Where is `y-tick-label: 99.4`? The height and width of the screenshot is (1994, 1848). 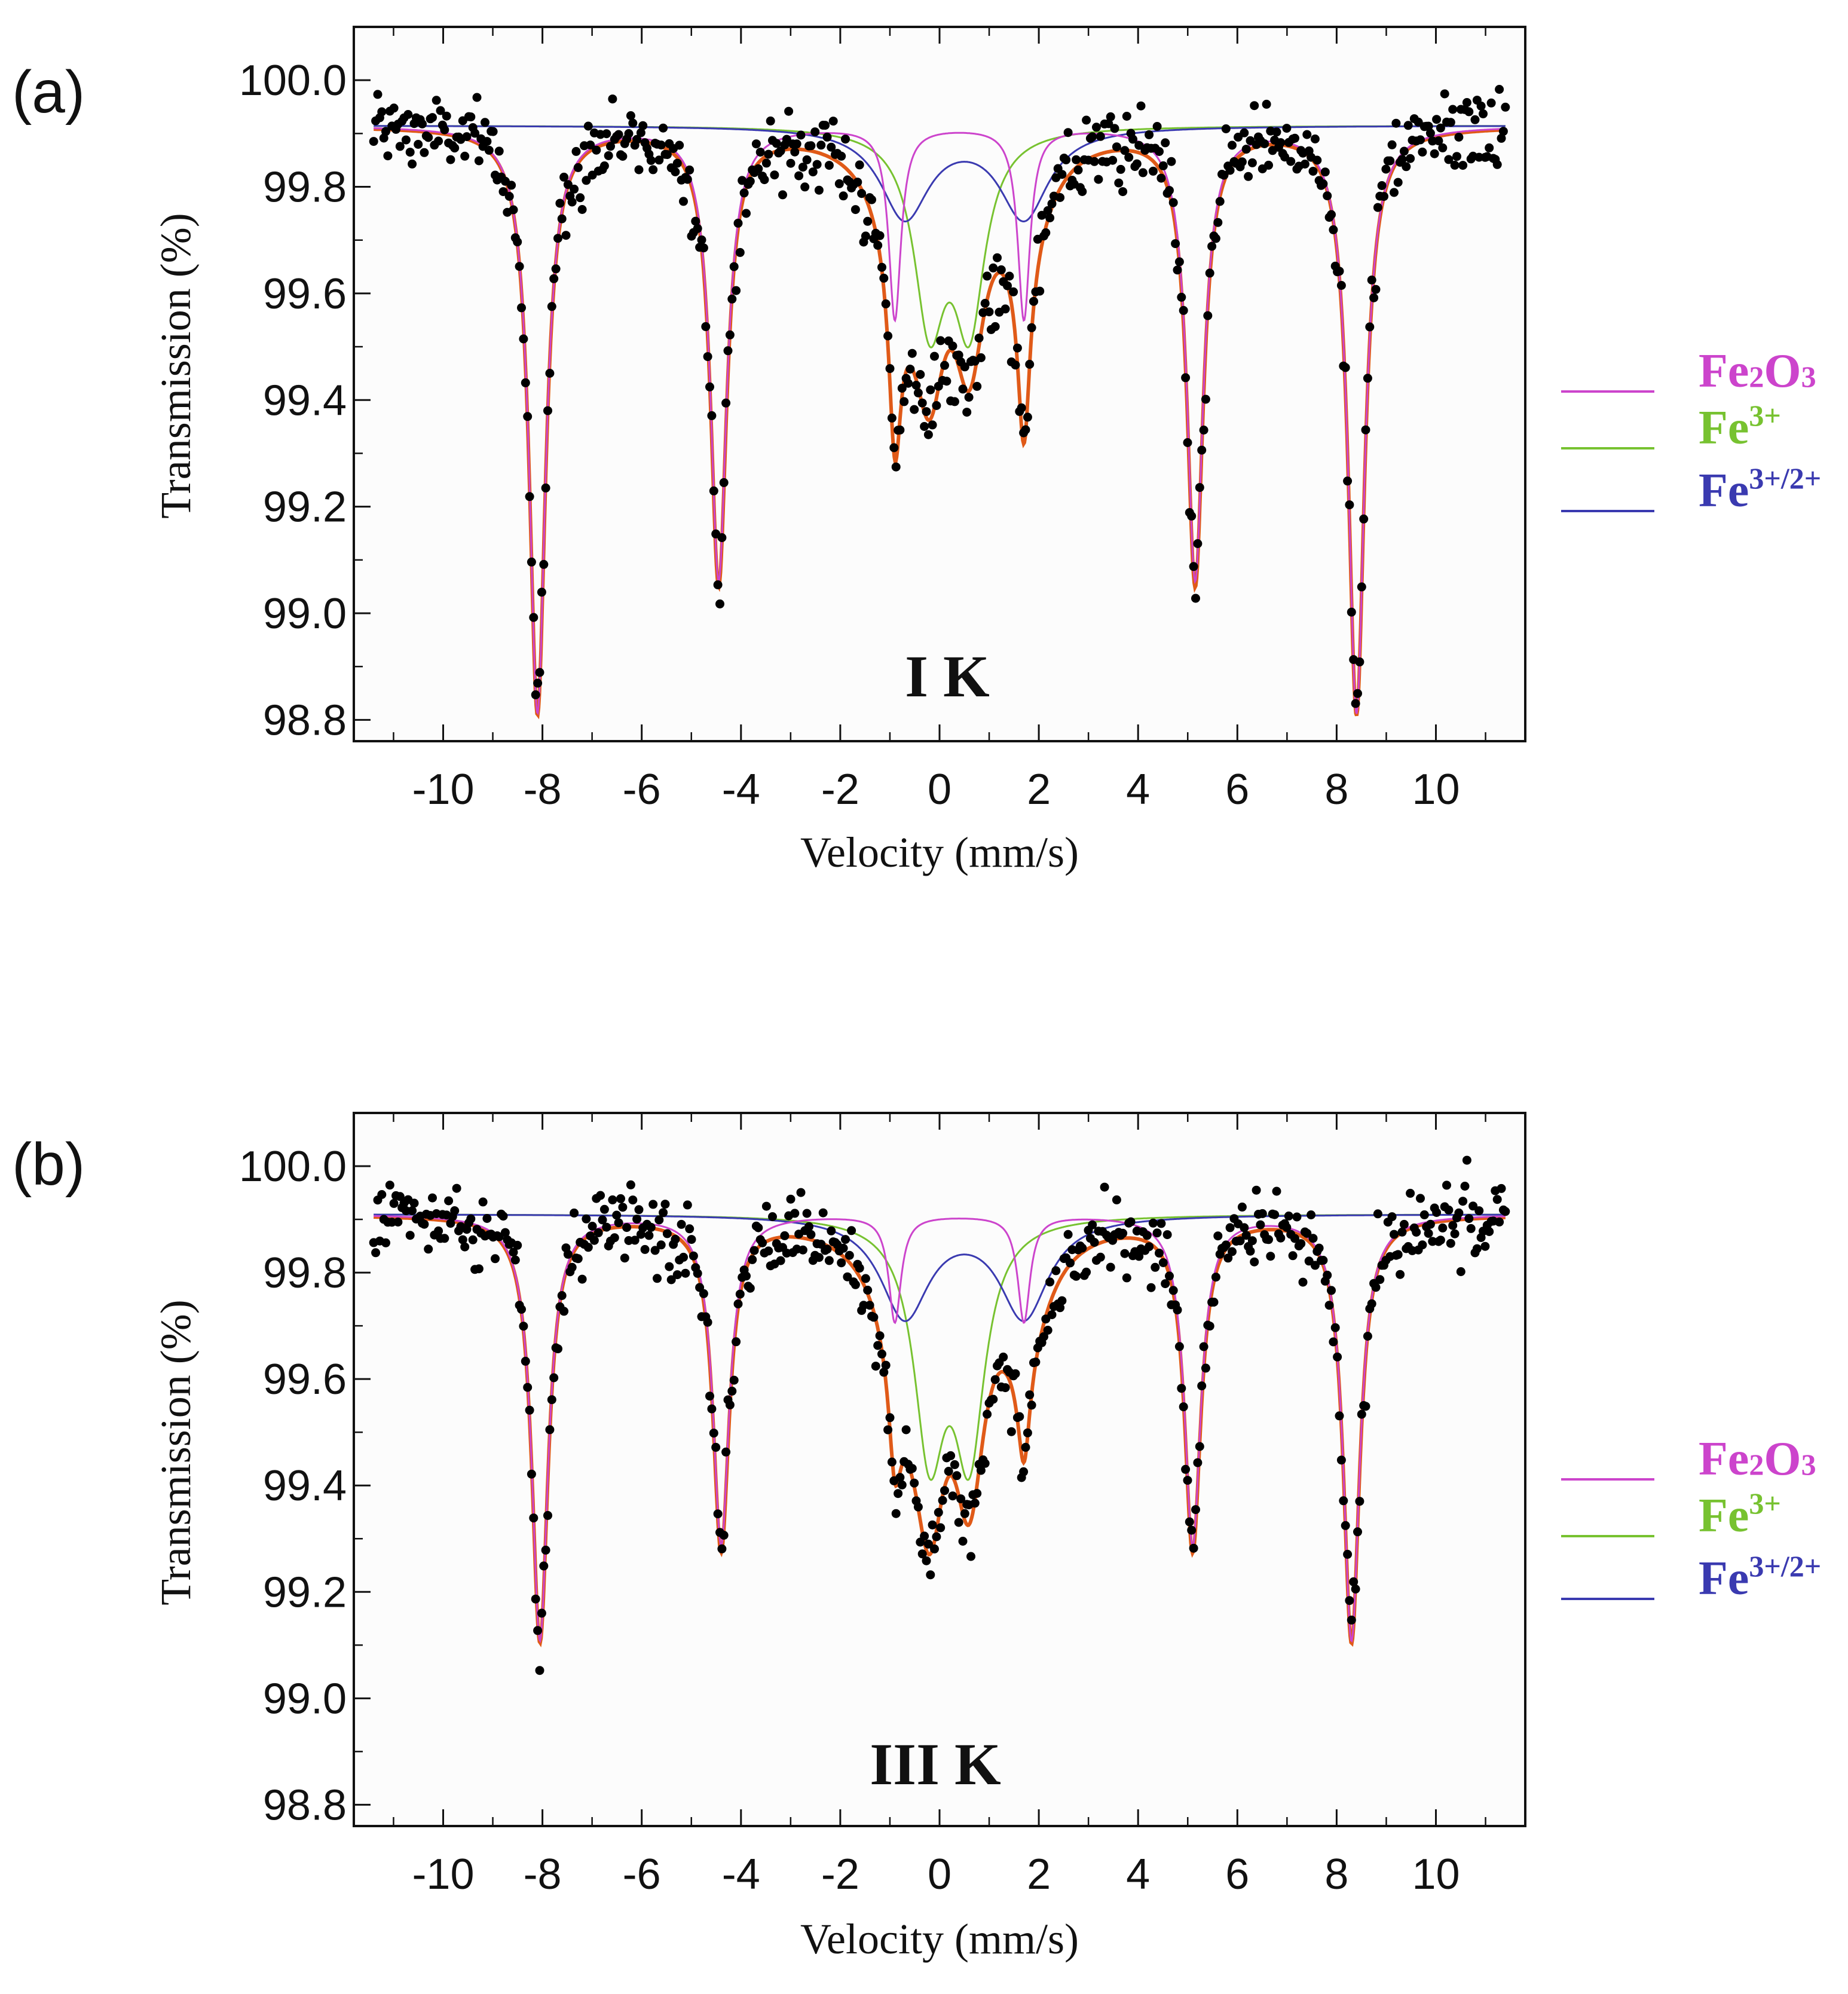 y-tick-label: 99.4 is located at coordinates (305, 1486).